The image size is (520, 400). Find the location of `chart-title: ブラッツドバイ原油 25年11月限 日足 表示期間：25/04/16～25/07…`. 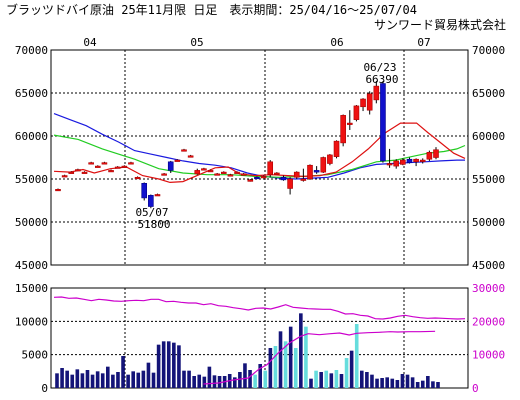

chart-title: ブラッツドバイ原油 25年11月限 日足 表示期間：25/04/16～25/07… is located at coordinates (211, 10).